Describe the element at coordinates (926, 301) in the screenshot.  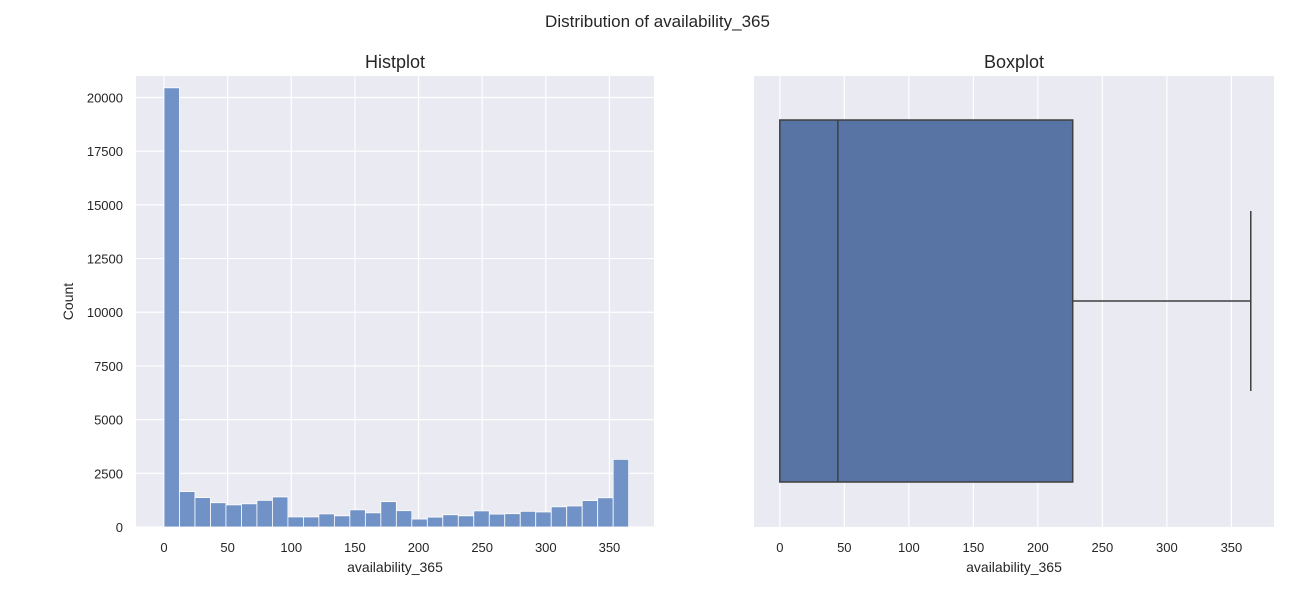
I see `boxplot-box` at that location.